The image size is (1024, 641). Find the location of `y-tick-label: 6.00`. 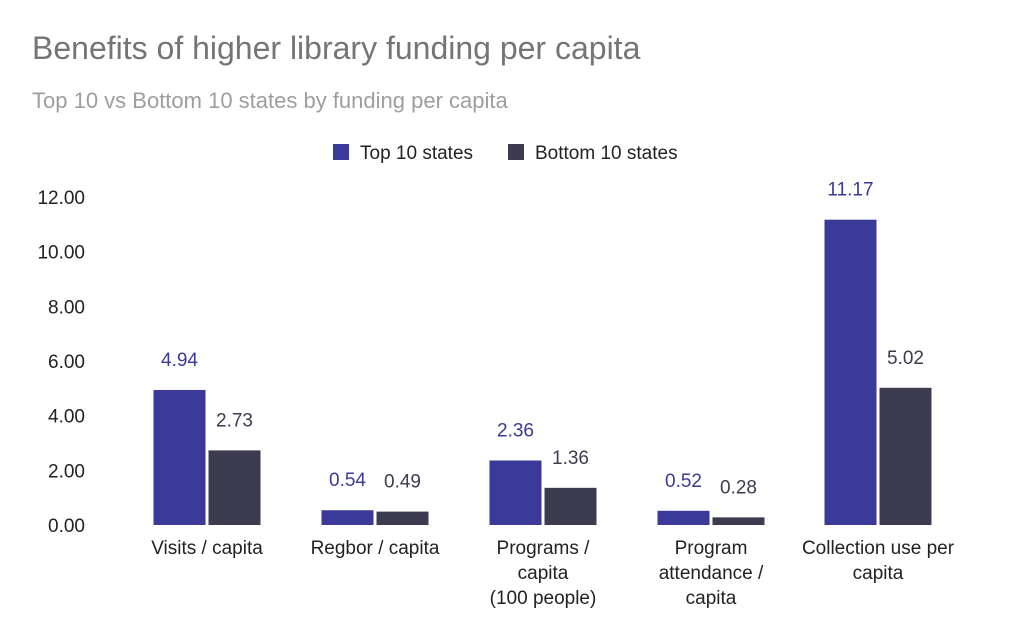

y-tick-label: 6.00 is located at coordinates (66, 362).